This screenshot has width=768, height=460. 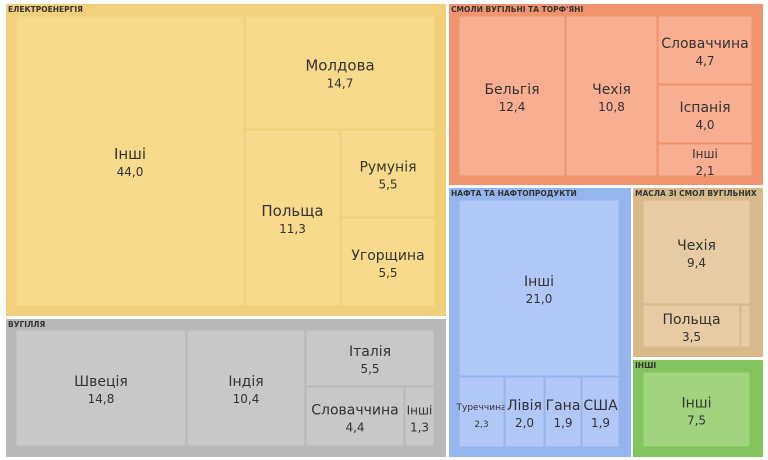 What do you see at coordinates (704, 61) in the screenshot?
I see `cell-value: 4,7` at bounding box center [704, 61].